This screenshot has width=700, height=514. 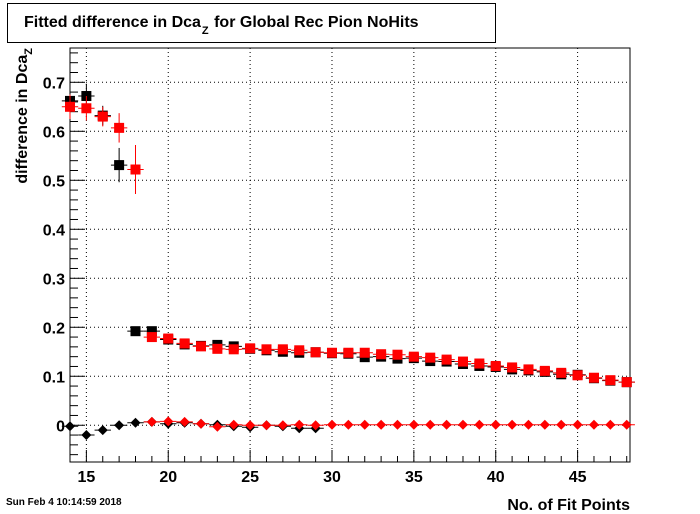 What do you see at coordinates (64, 502) in the screenshot?
I see `timestamp: Sun Feb 4 10:14:59 2018` at bounding box center [64, 502].